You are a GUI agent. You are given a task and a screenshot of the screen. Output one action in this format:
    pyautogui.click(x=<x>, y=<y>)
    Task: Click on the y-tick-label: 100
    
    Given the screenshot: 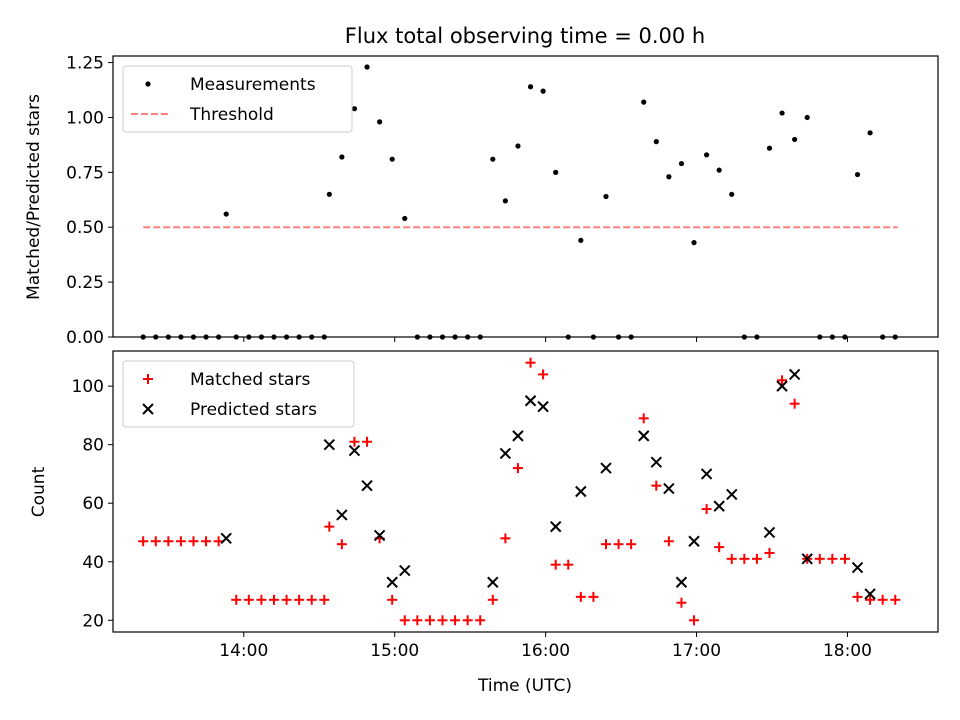 What is the action you would take?
    pyautogui.click(x=88, y=387)
    